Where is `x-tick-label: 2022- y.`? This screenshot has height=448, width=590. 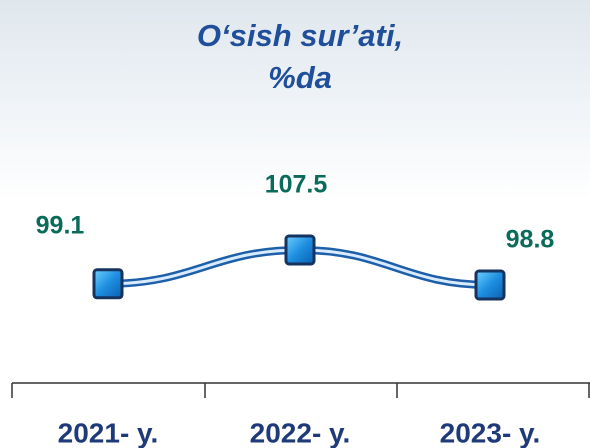
x-tick-label: 2022- y. is located at coordinates (300, 432).